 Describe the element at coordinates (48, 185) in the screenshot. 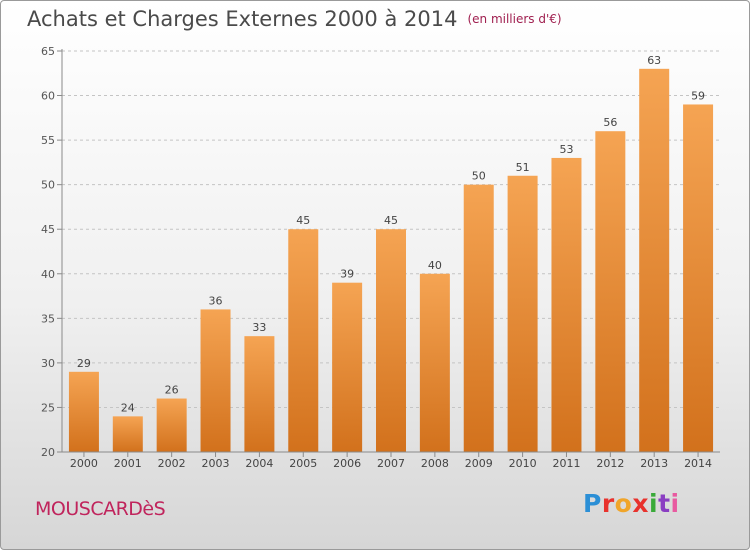

I see `y-tick-label: 50` at that location.